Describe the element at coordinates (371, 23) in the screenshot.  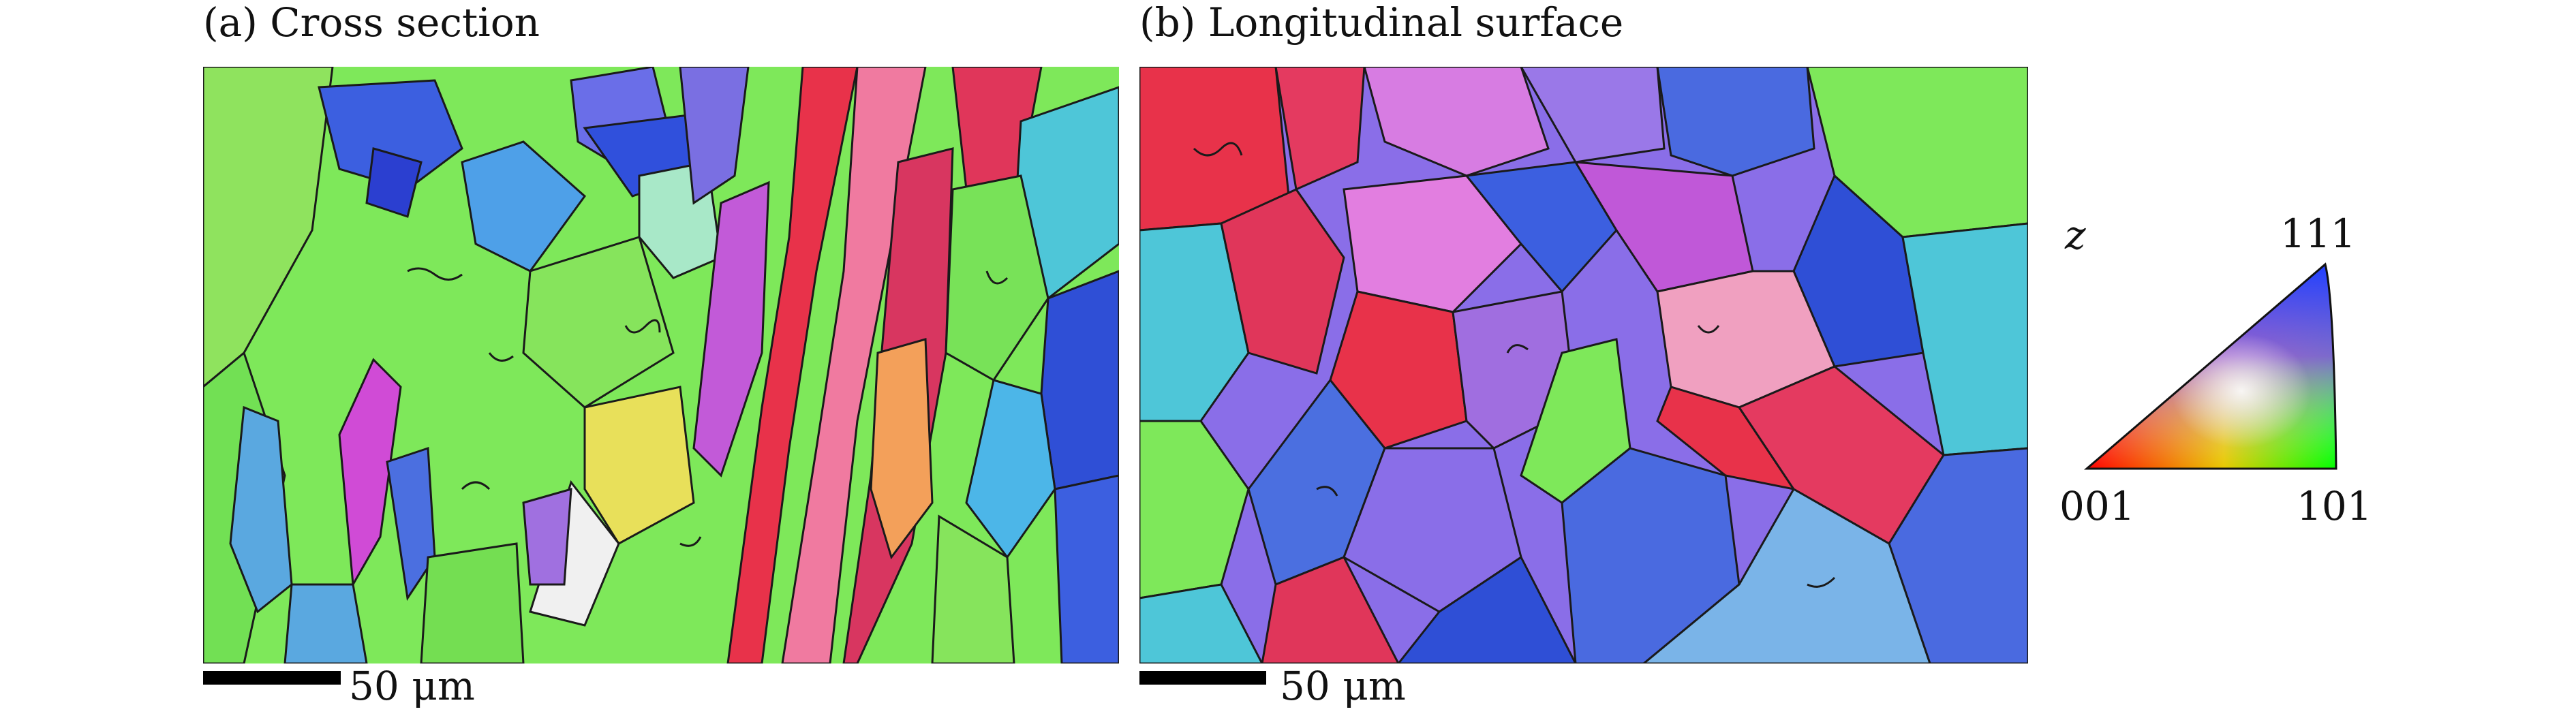
I see `panel-a-caption: (a) Cross section` at that location.